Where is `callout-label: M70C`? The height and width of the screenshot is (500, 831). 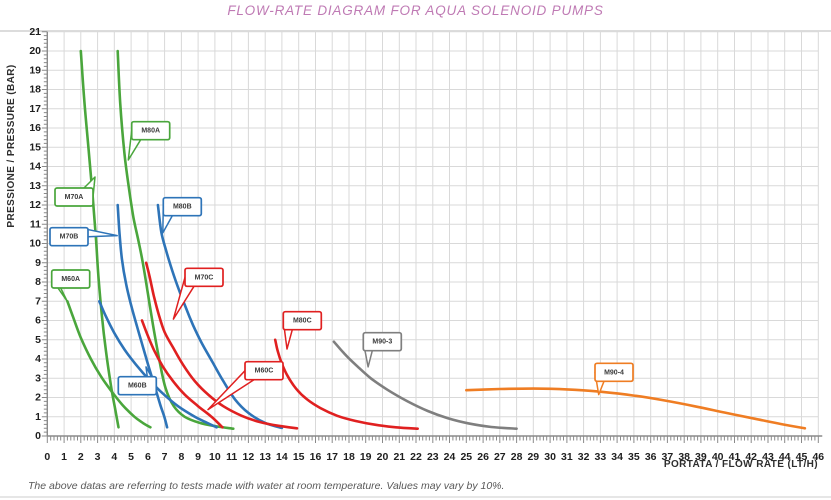 callout-label: M70C is located at coordinates (204, 277).